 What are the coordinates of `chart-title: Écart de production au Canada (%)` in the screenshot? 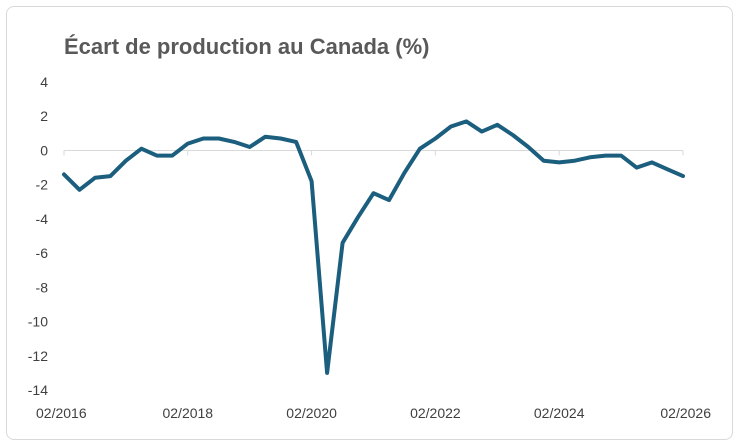 It's located at (247, 46).